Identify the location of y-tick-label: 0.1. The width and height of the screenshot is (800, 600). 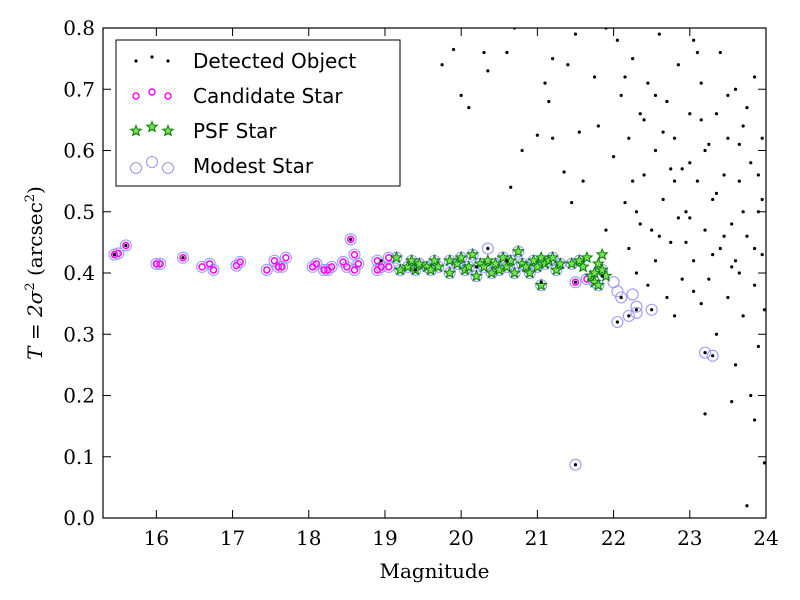
(79, 457).